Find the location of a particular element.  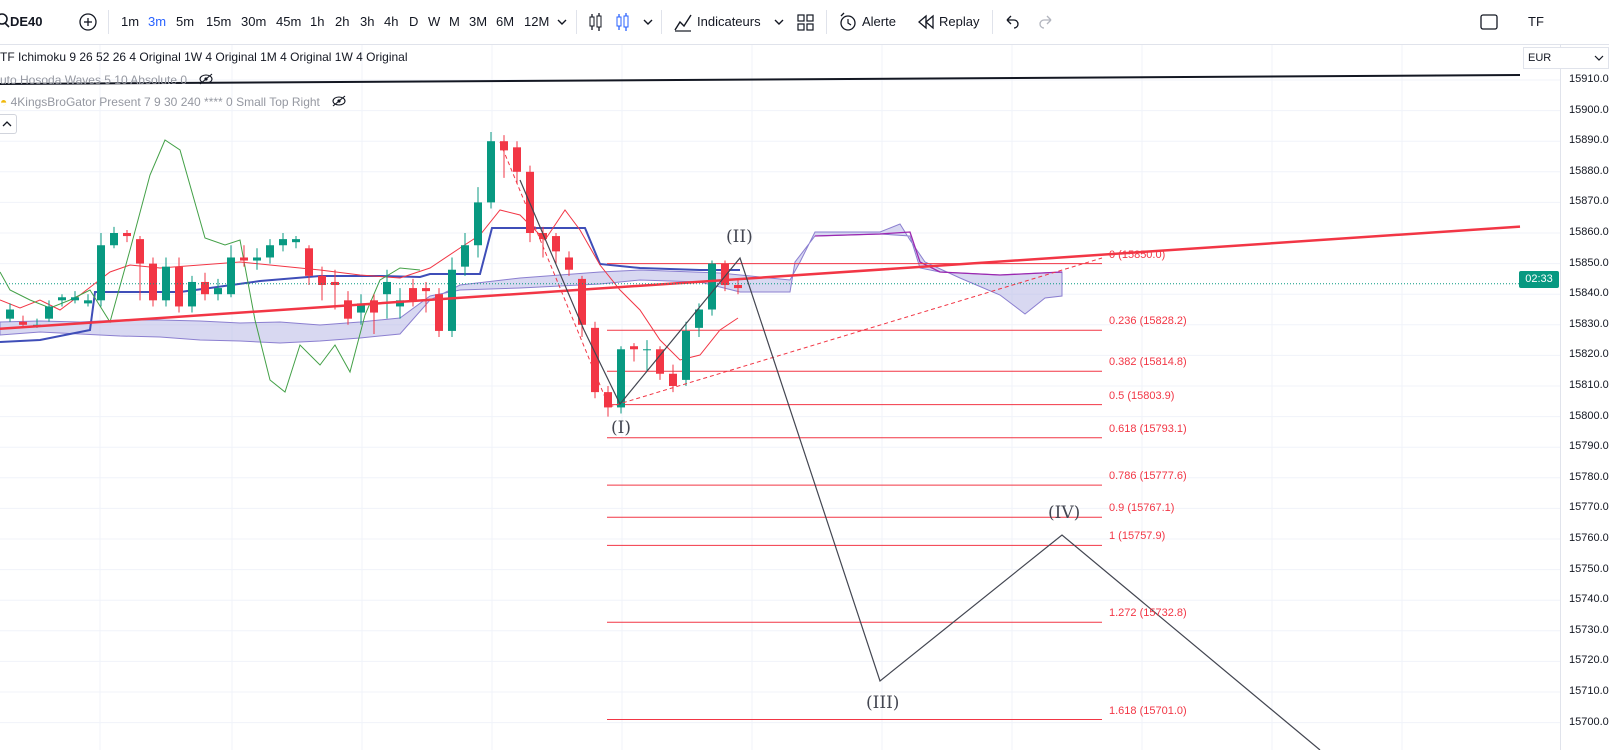

price-tick-label: 15750.0 is located at coordinates (1589, 568).